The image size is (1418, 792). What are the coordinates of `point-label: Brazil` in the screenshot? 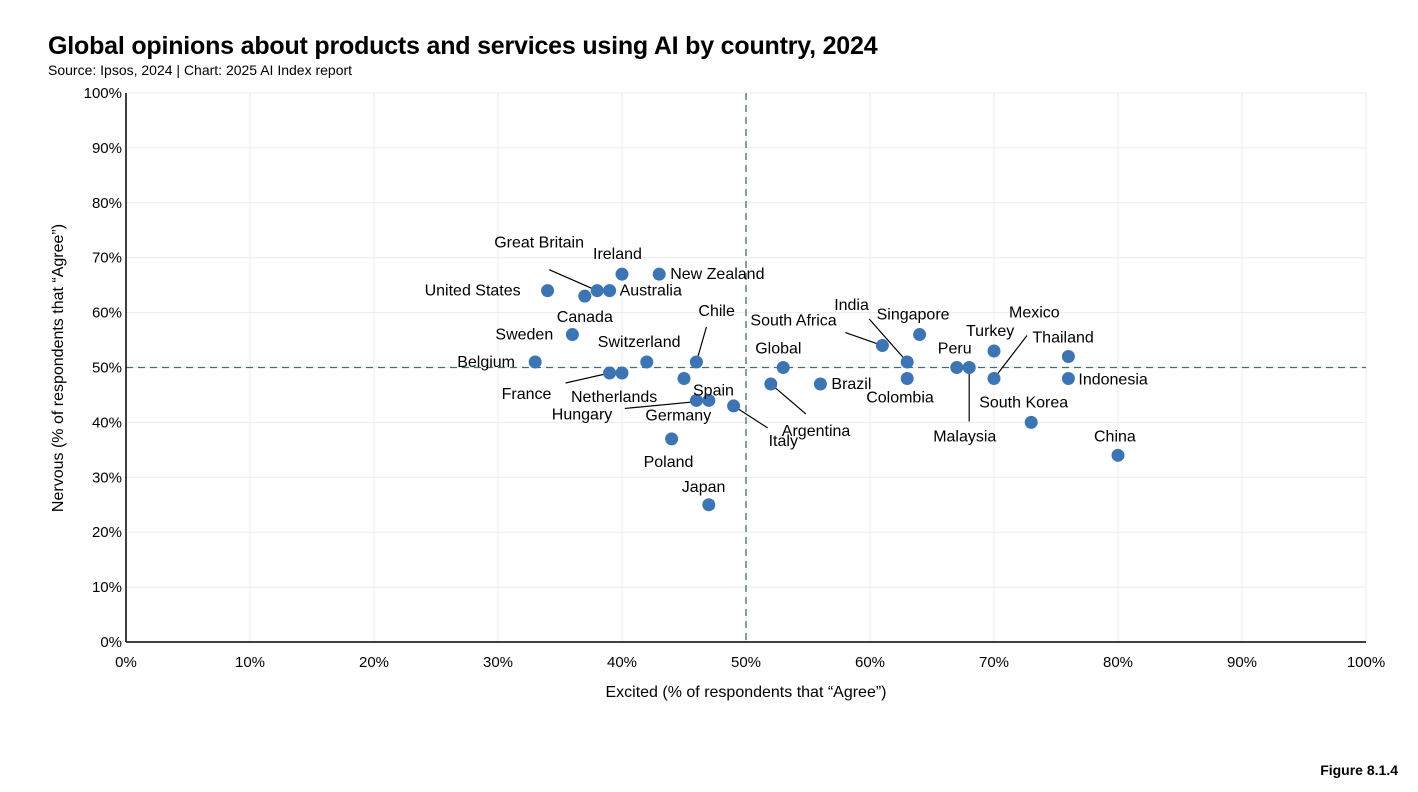 It's located at (851, 384).